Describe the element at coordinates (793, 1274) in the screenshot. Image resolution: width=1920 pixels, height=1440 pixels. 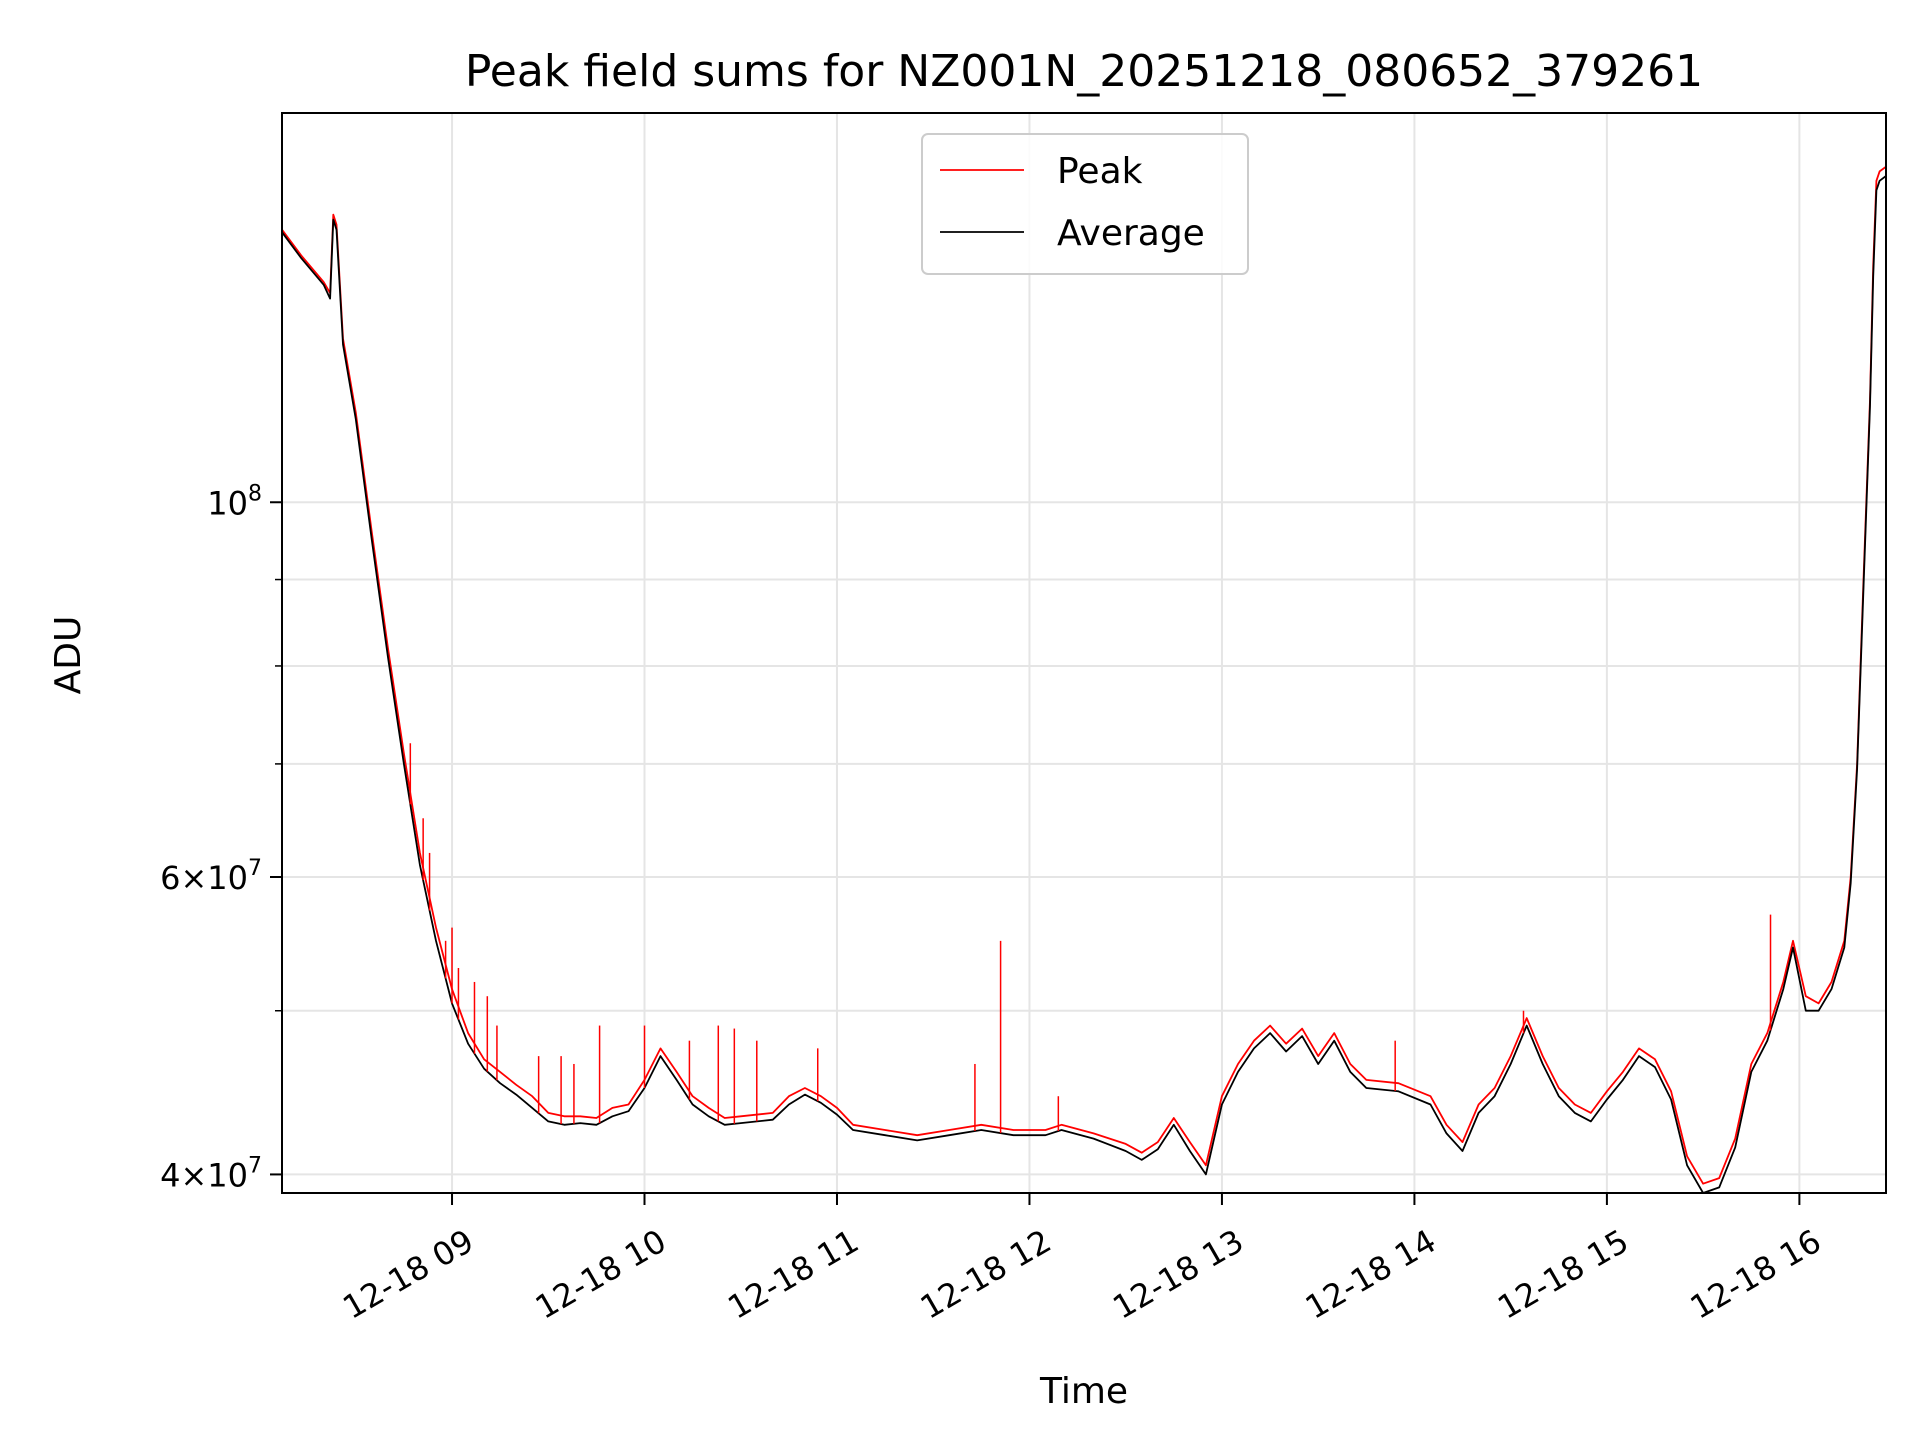
I see `x-tick-label: 12-18 11` at that location.